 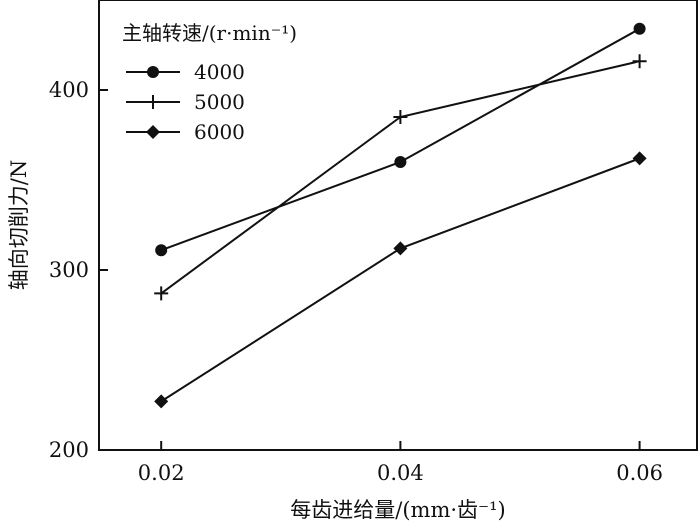 What do you see at coordinates (219, 132) in the screenshot?
I see `legend-label: 6000` at bounding box center [219, 132].